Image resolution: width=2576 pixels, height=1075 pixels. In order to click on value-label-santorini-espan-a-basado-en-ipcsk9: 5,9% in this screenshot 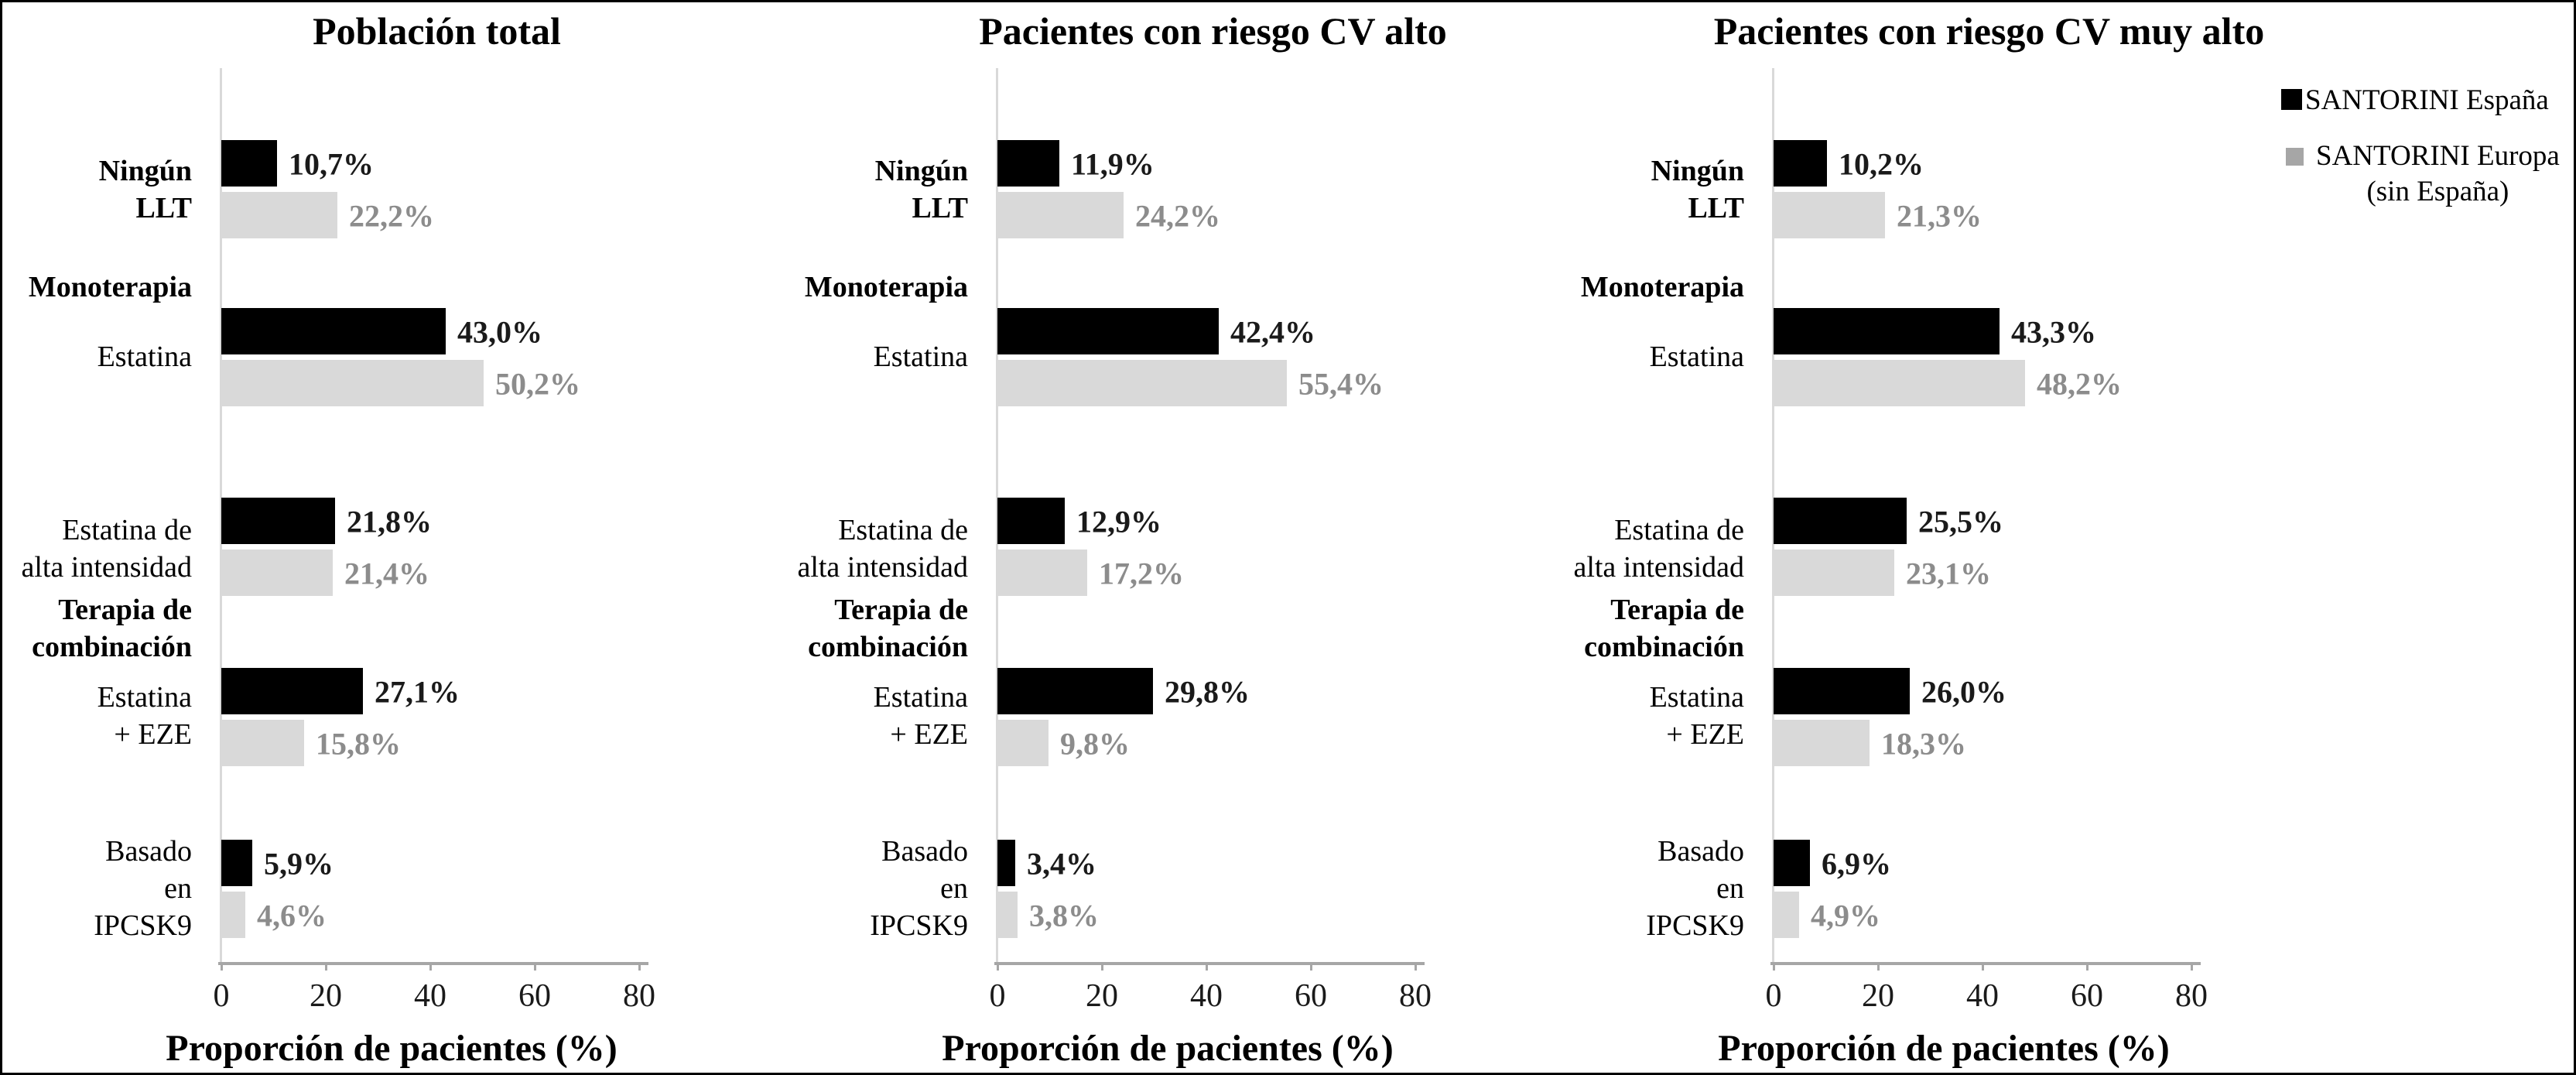, I will do `click(299, 864)`.